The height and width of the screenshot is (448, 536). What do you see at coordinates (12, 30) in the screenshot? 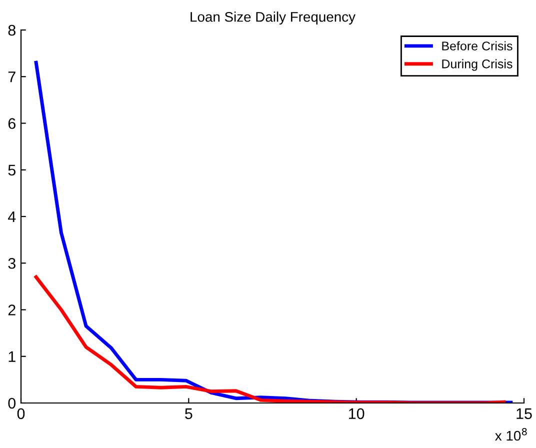
I see `y-tick-label: 8` at bounding box center [12, 30].